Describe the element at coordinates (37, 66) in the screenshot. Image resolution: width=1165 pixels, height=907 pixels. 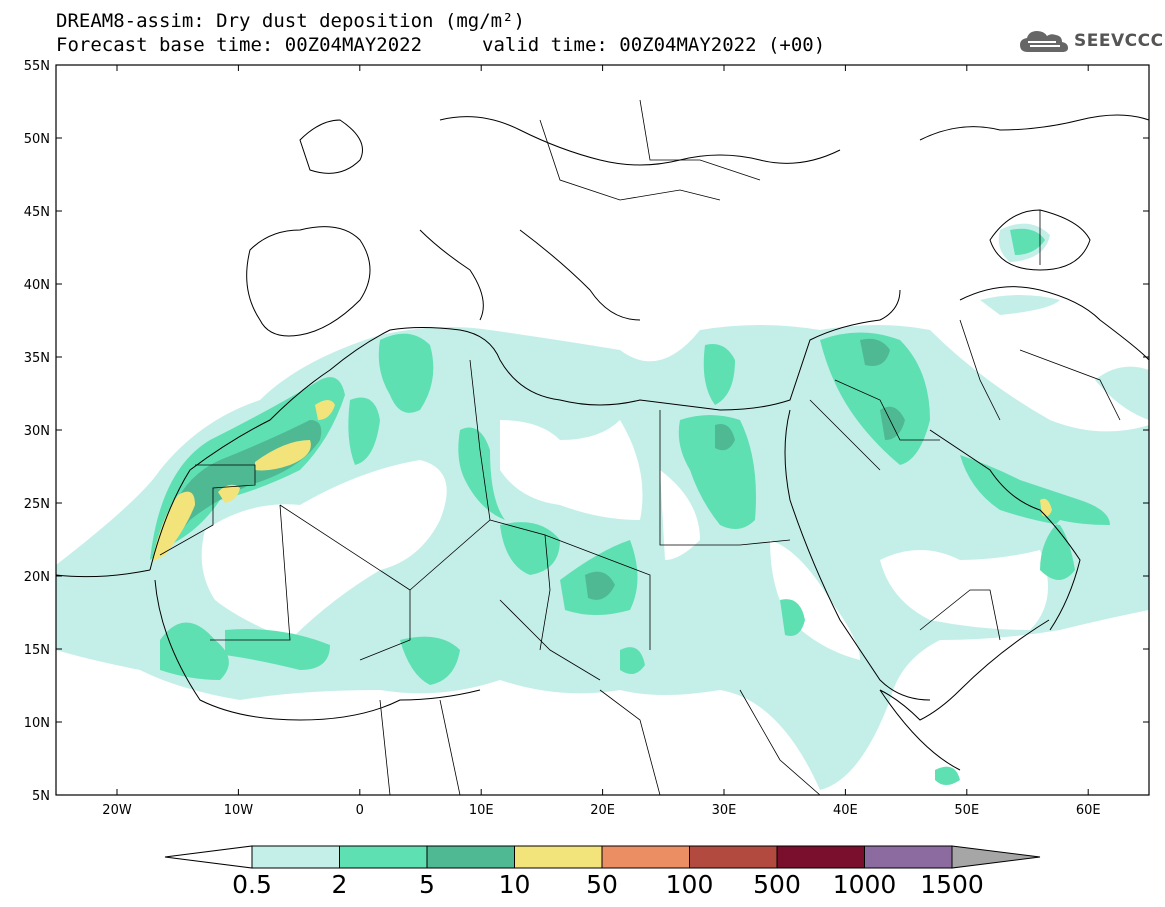
I see `lat-label: 55N` at that location.